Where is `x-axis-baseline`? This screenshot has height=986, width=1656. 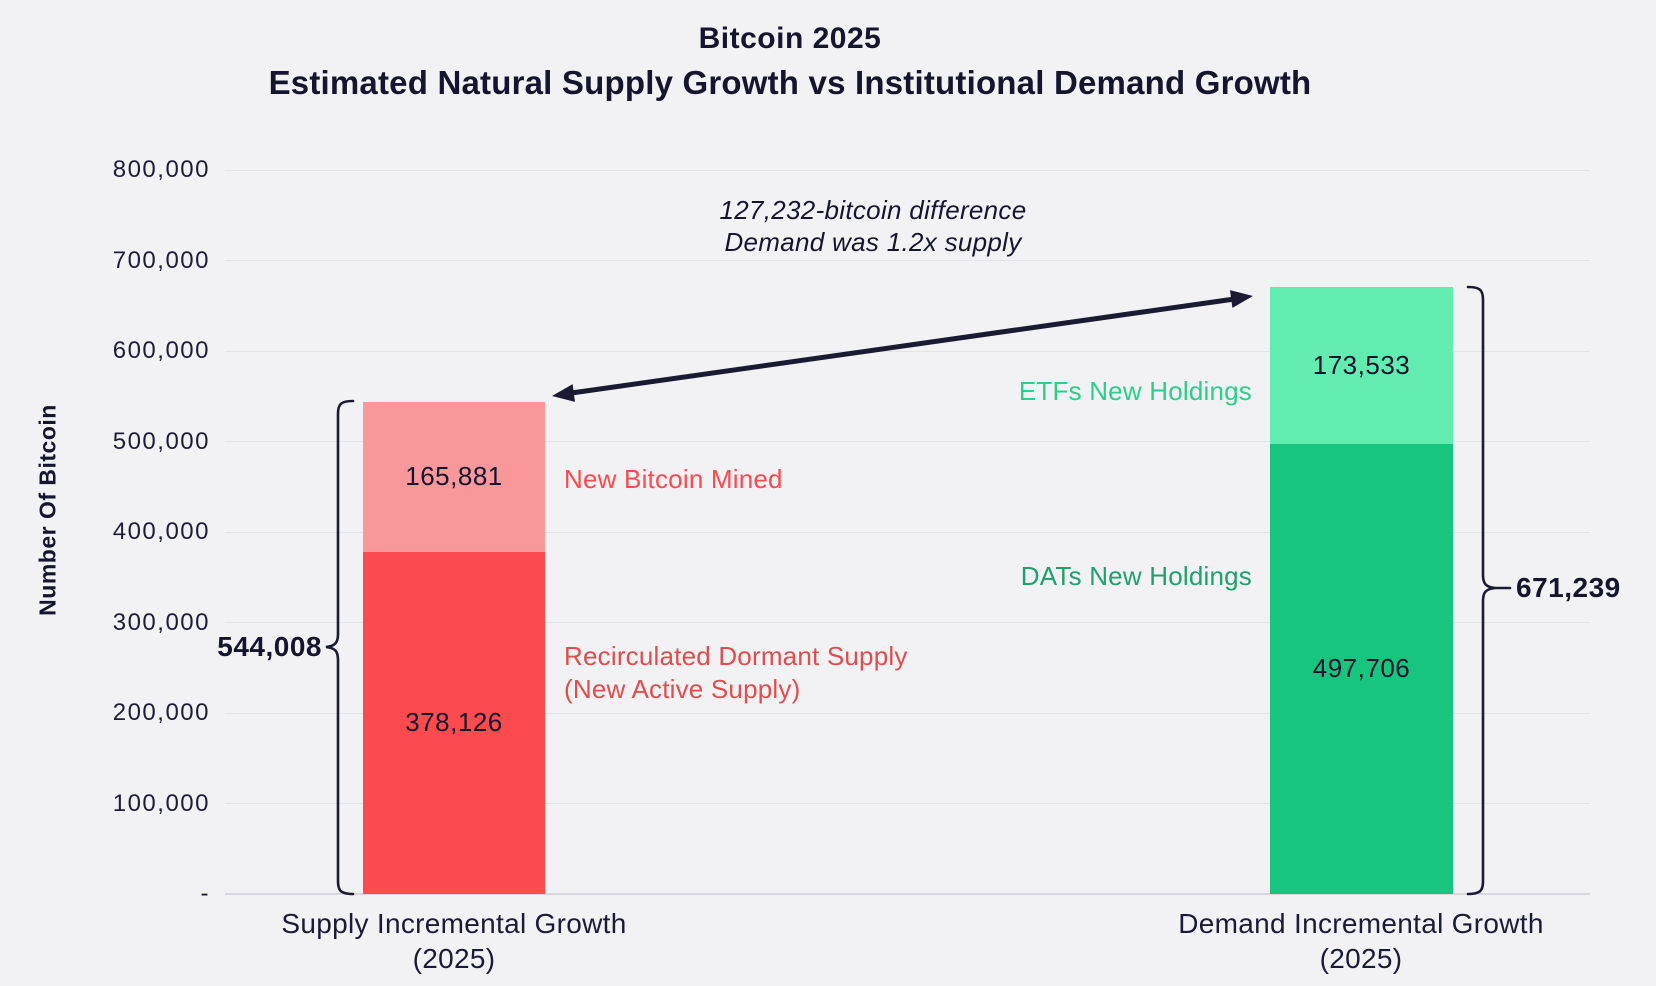
x-axis-baseline is located at coordinates (907, 894).